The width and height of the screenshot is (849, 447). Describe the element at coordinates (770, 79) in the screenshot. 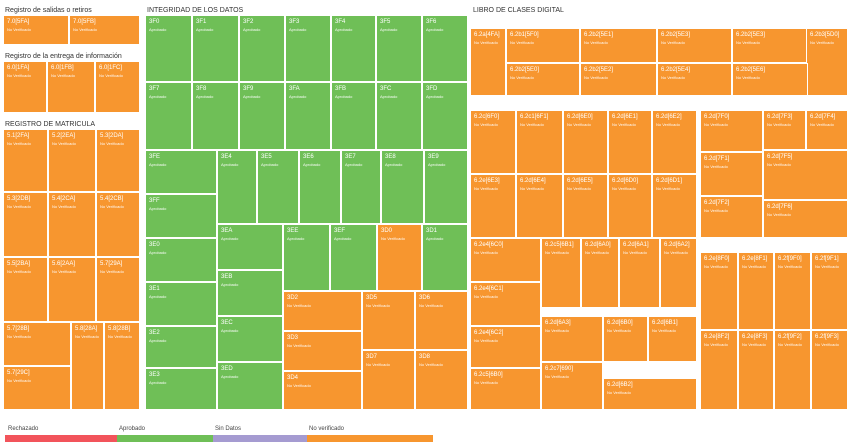

I see `treemap-cell-libro: 6.2b2[5E6] No Verificado` at that location.